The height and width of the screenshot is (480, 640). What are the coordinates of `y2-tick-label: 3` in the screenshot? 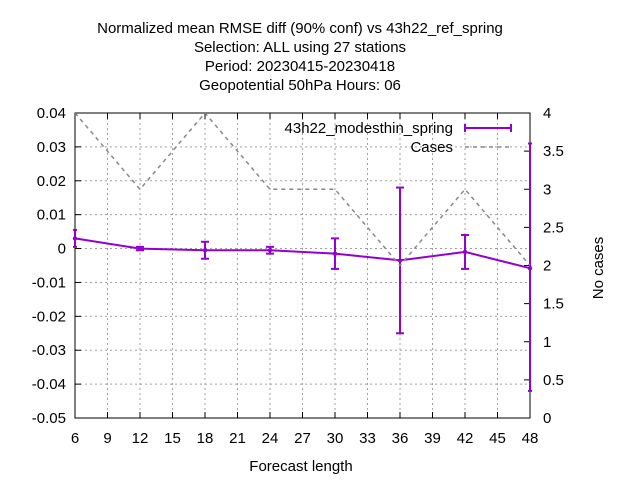 It's located at (547, 189).